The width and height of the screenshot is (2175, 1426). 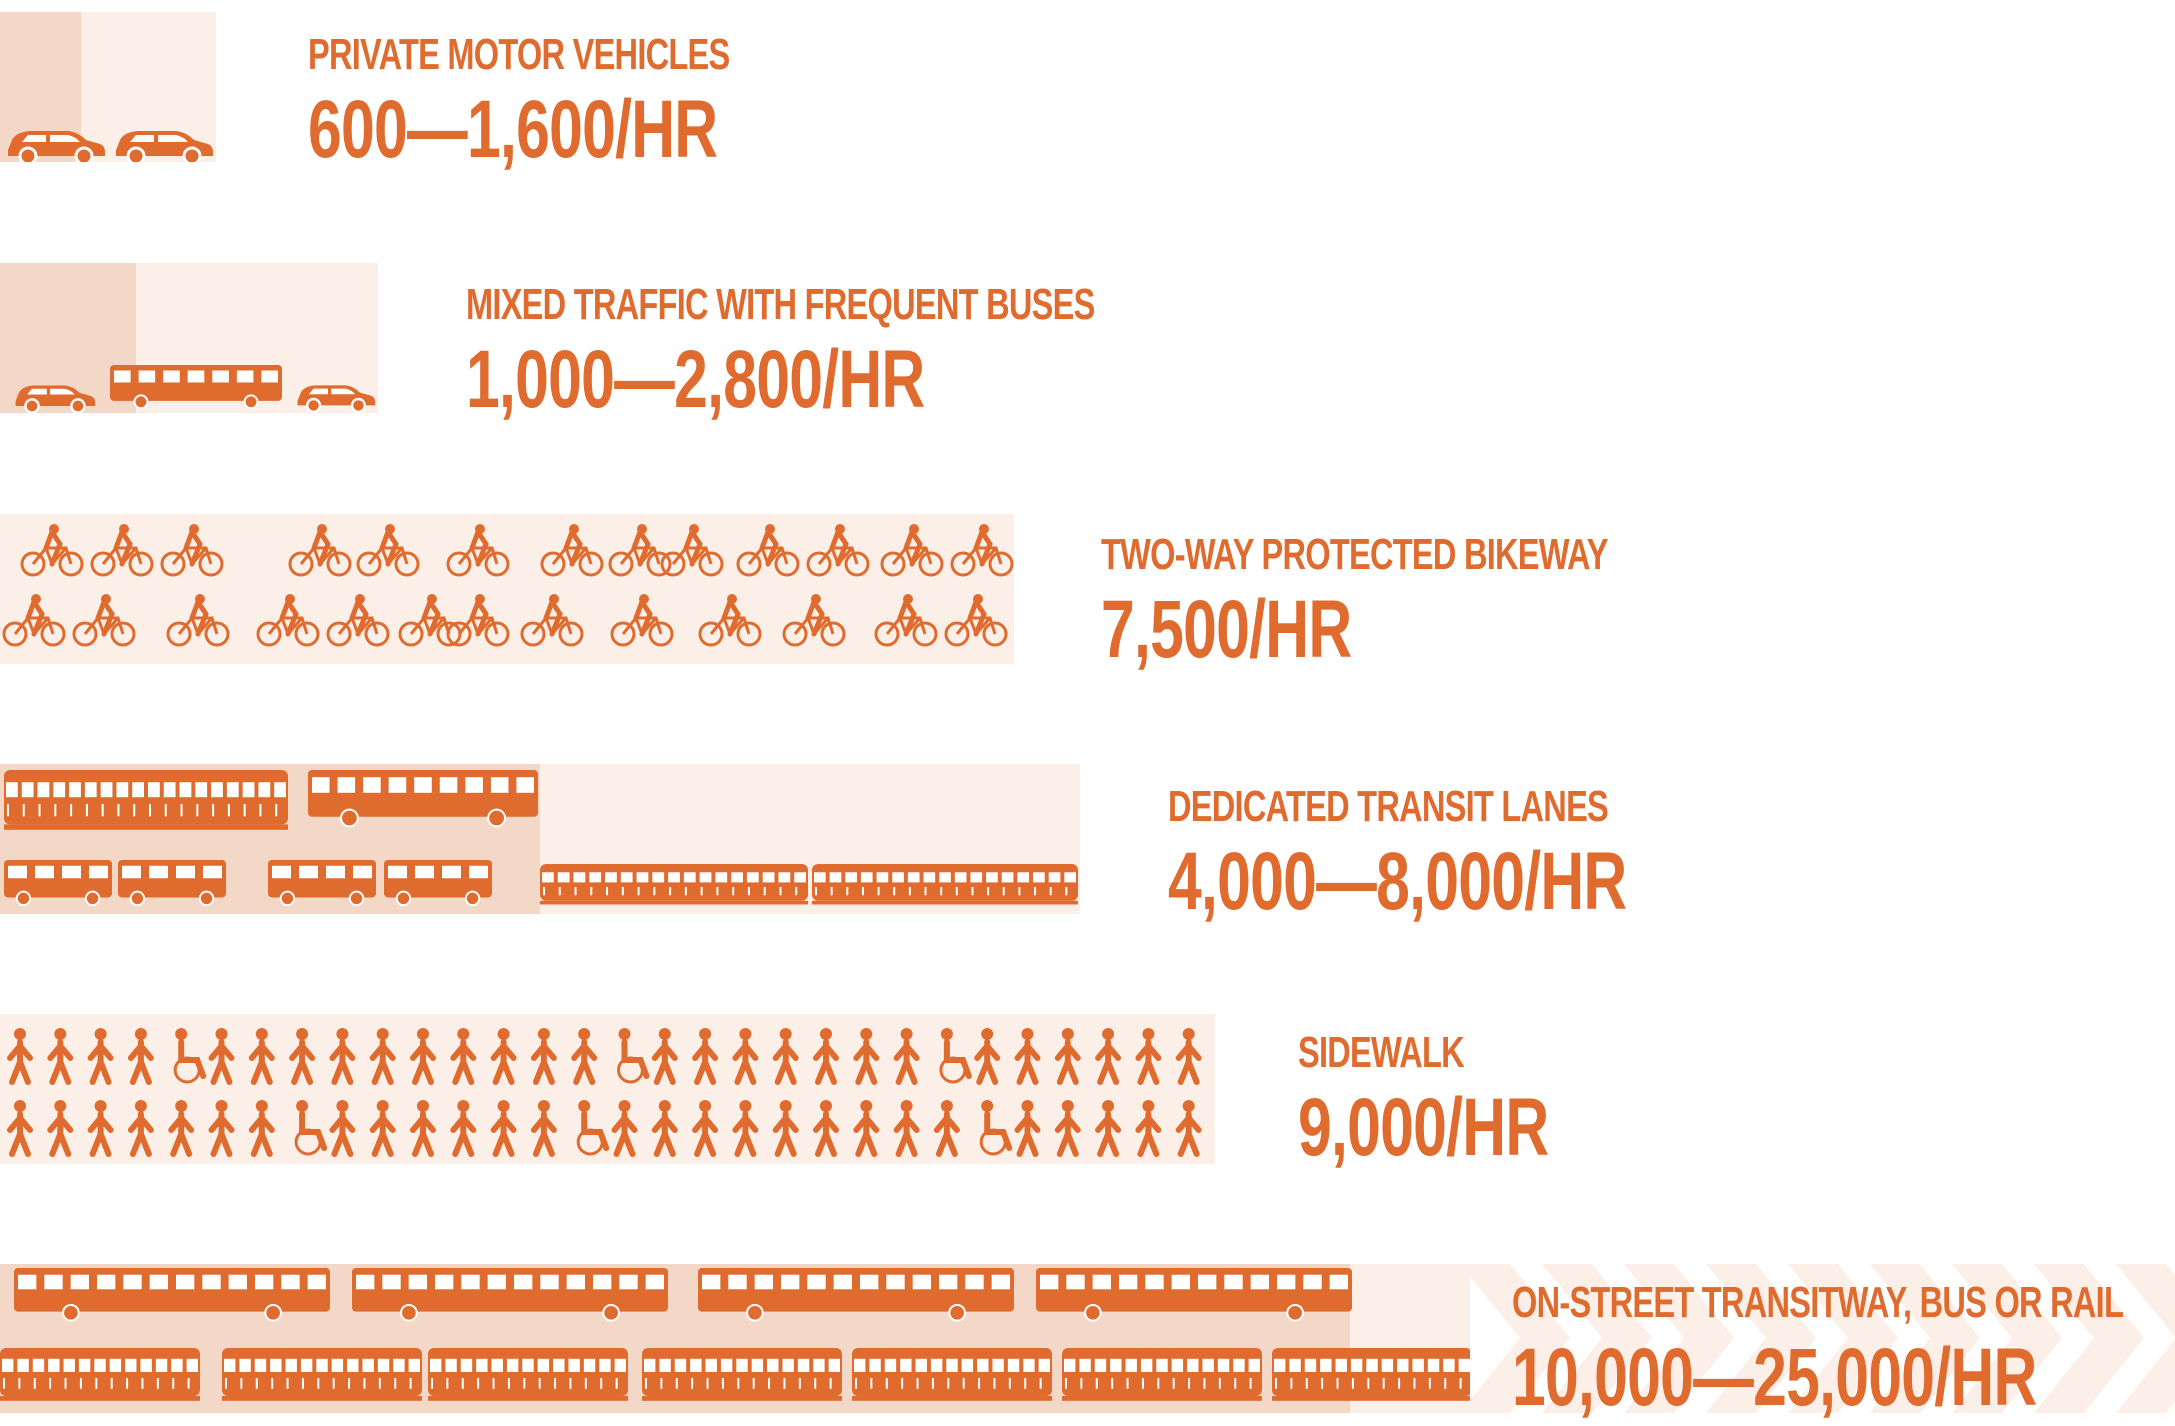 What do you see at coordinates (189, 338) in the screenshot?
I see `row-mixed-traffic` at bounding box center [189, 338].